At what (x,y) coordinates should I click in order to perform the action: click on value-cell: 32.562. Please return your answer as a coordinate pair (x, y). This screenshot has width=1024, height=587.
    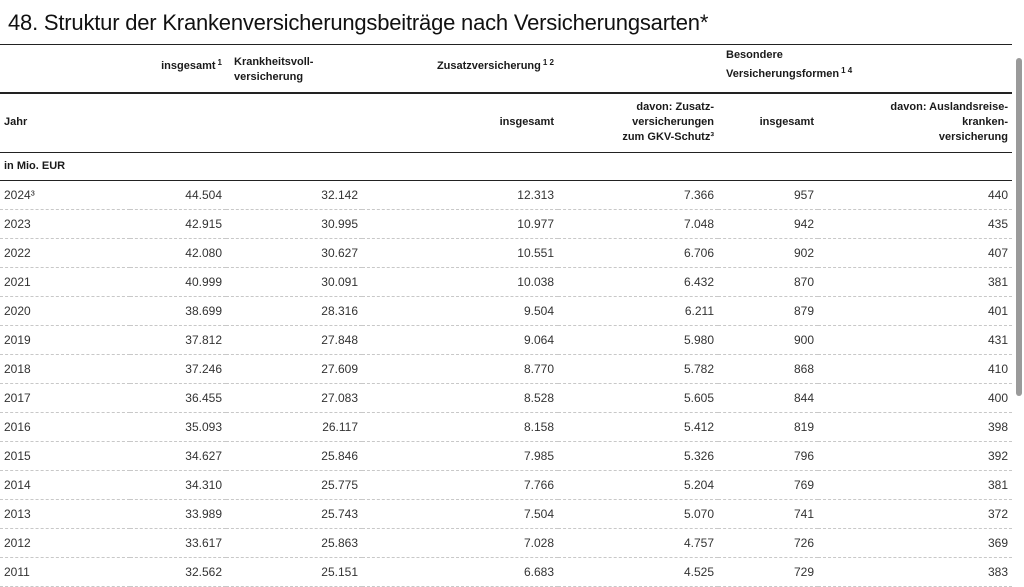
    Looking at the image, I should click on (203, 572).